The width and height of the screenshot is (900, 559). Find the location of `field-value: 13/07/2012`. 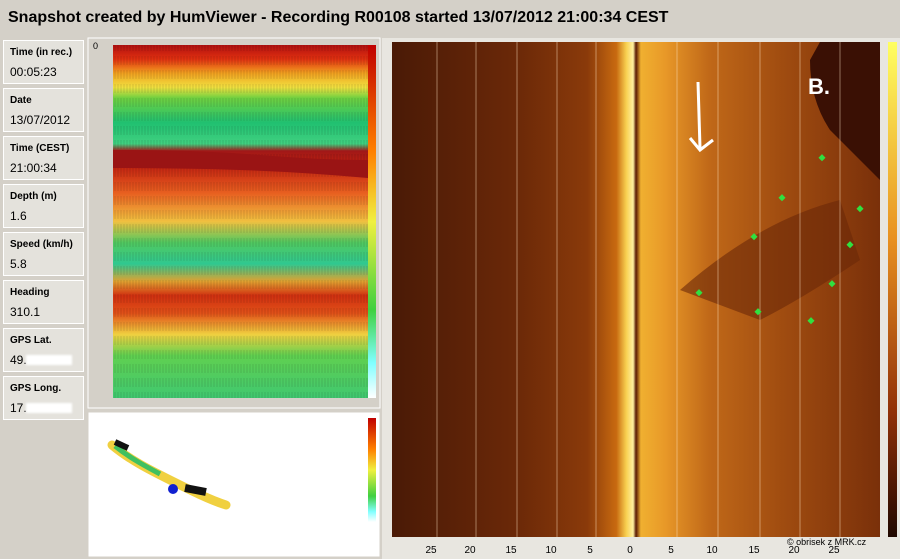

field-value: 13/07/2012 is located at coordinates (40, 120).